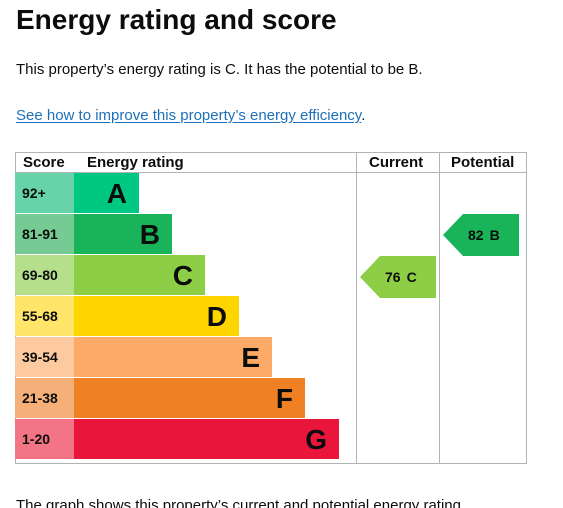  Describe the element at coordinates (476, 235) in the screenshot. I see `potential-score: 82` at that location.